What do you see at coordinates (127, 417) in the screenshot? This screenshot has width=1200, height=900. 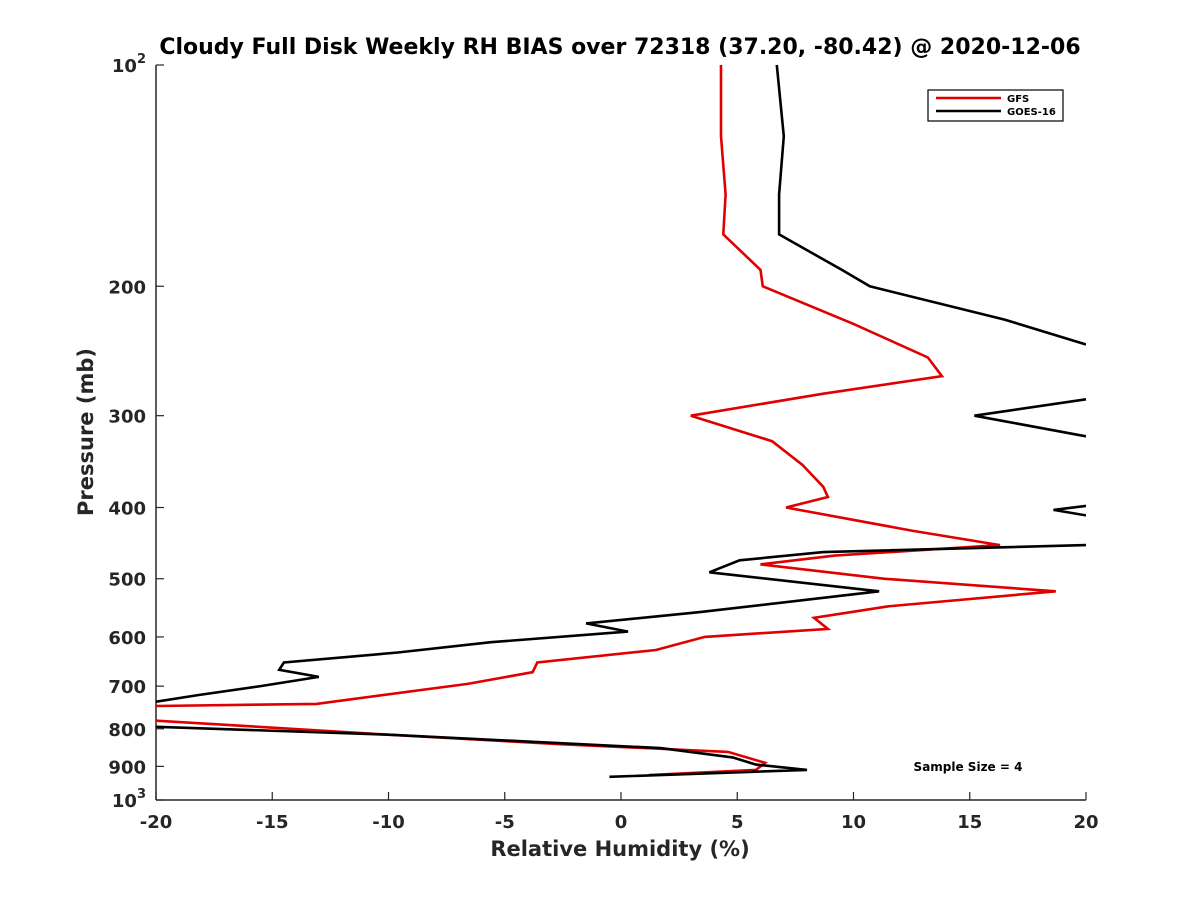 I see `y-tick-label: 300` at bounding box center [127, 417].